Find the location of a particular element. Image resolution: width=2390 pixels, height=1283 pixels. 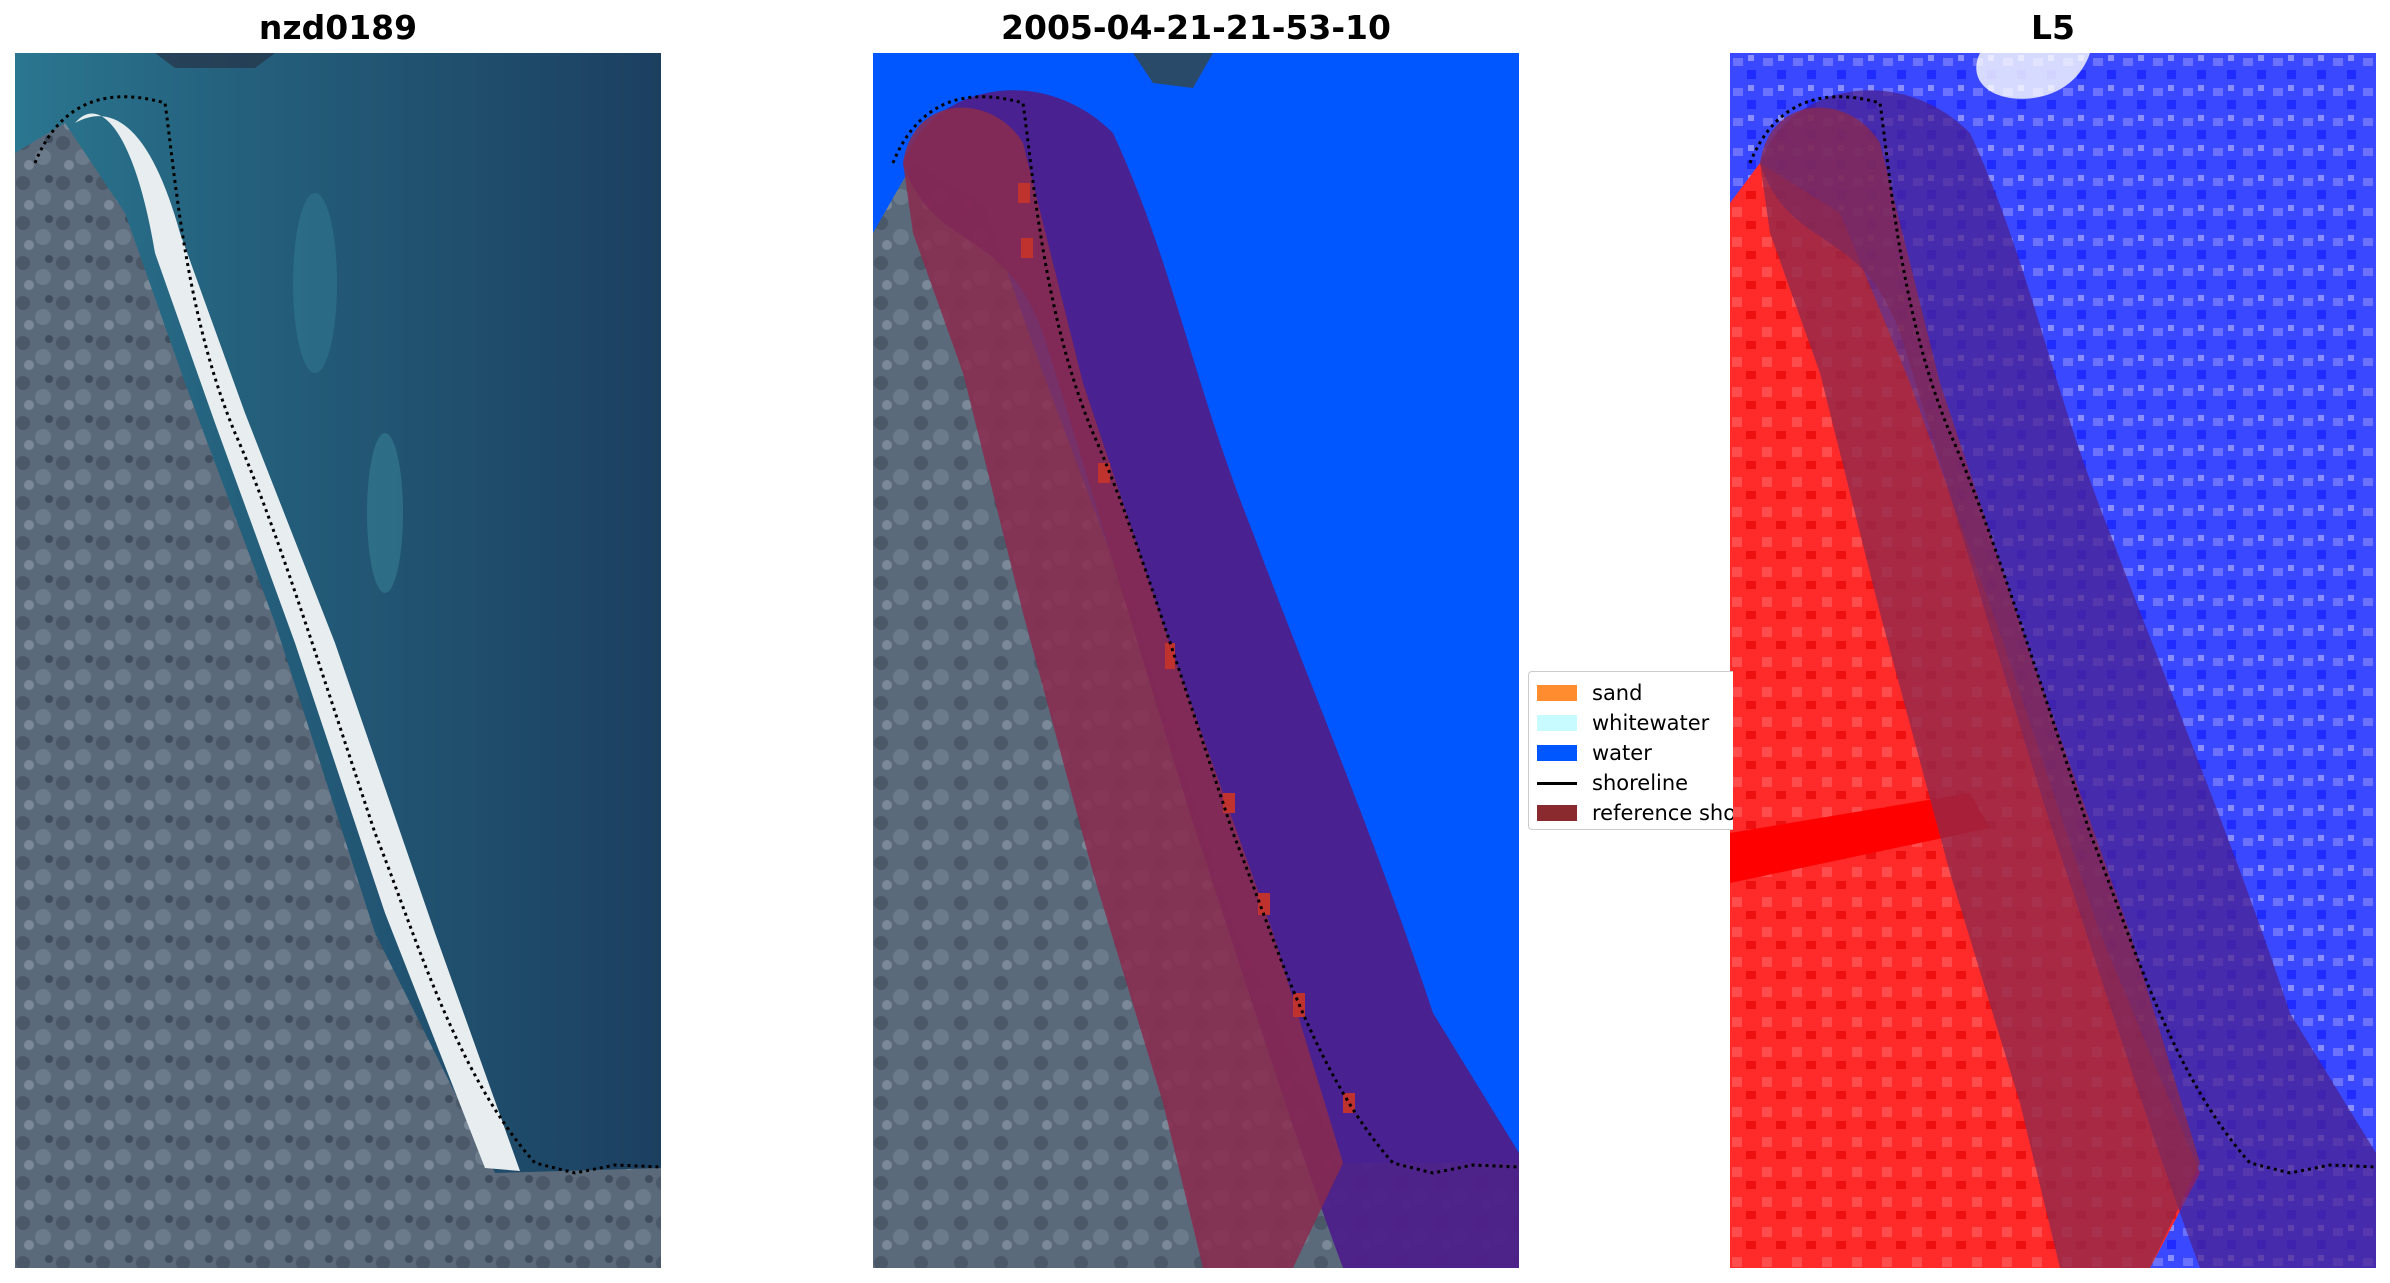

legend-item-whitewater: whitewater is located at coordinates (1623, 723).